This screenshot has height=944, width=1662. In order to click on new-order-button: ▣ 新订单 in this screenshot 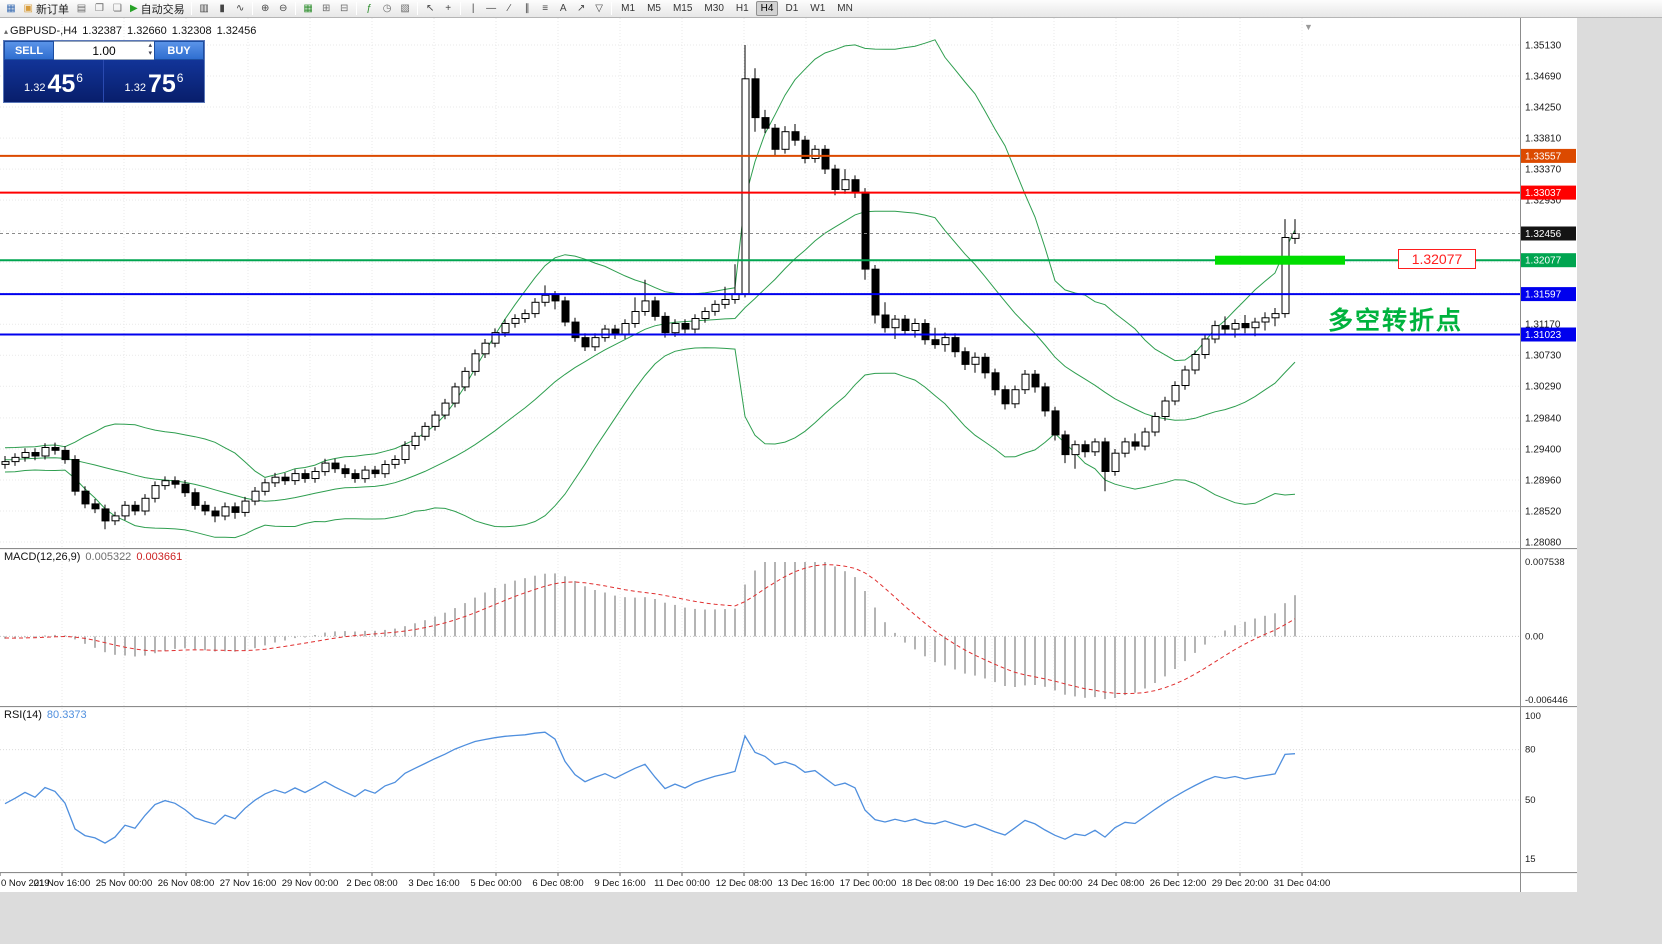, I will do `click(46, 9)`.